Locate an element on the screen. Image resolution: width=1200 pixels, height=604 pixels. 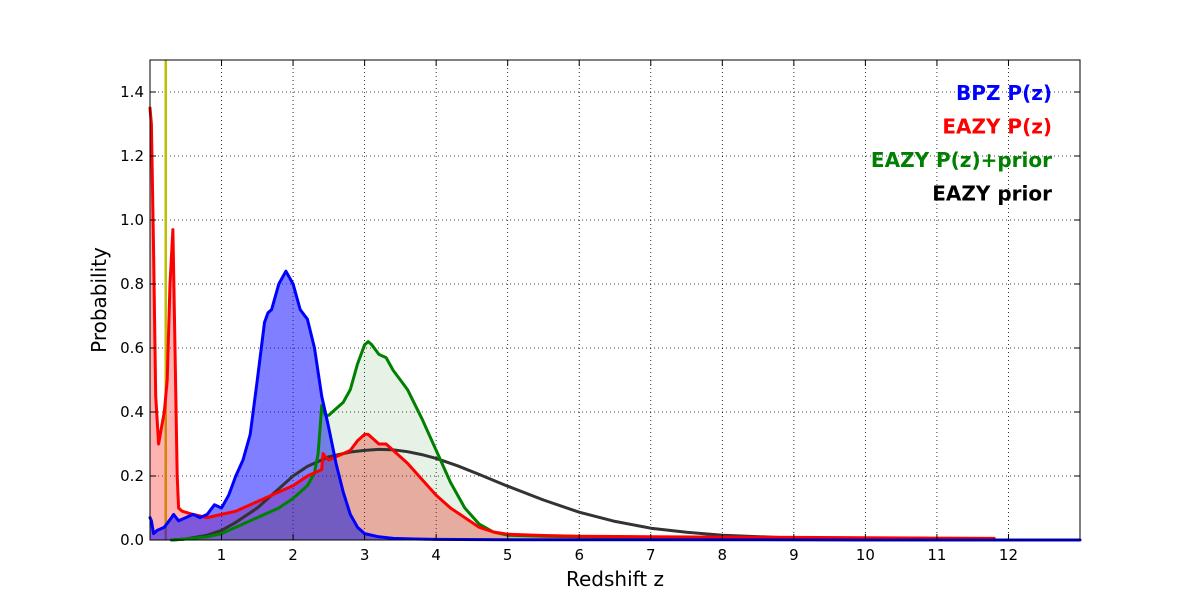
x-tick-label: 11 is located at coordinates (936, 555).